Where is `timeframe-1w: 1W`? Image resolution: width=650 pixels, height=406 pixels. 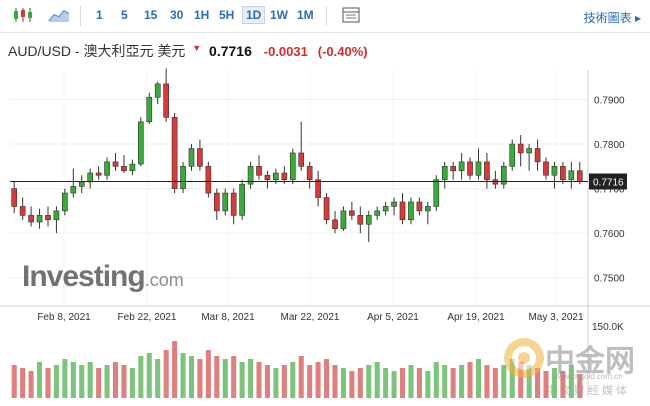 timeframe-1w: 1W is located at coordinates (279, 15).